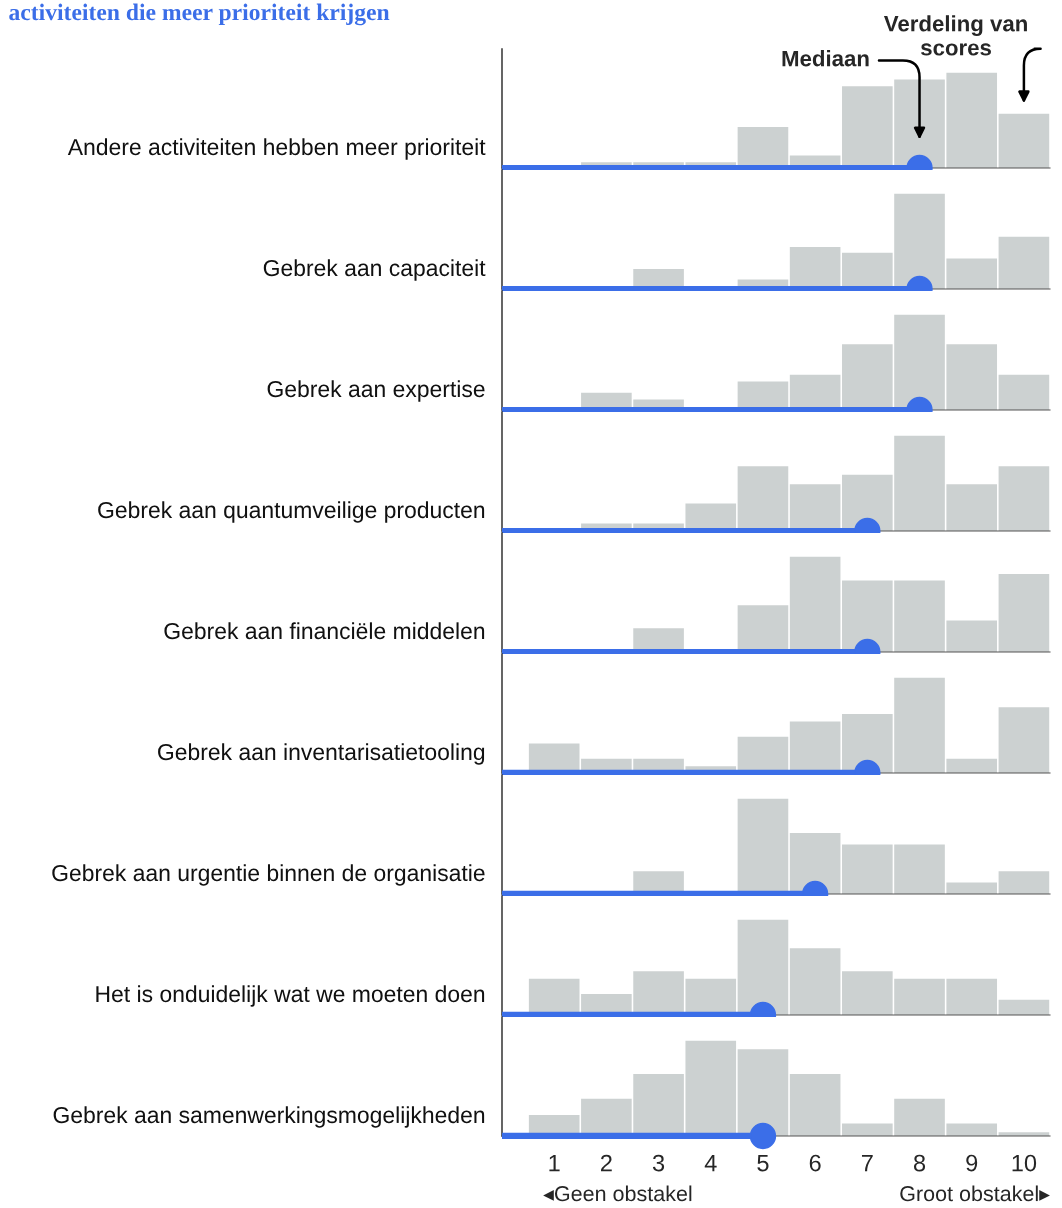 Image resolution: width=1062 pixels, height=1208 pixels. Describe the element at coordinates (290, 996) in the screenshot. I see `y-axis-title: Het is onduidelijk wat we moeten doen` at that location.